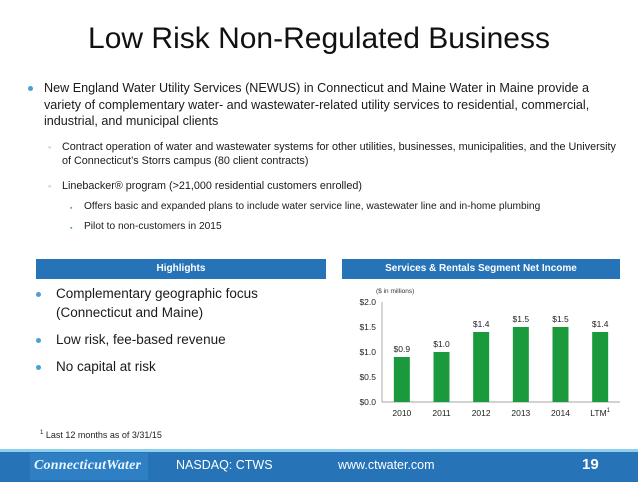  What do you see at coordinates (367, 302) in the screenshot?
I see `y-tick-label: $2.0` at bounding box center [367, 302].